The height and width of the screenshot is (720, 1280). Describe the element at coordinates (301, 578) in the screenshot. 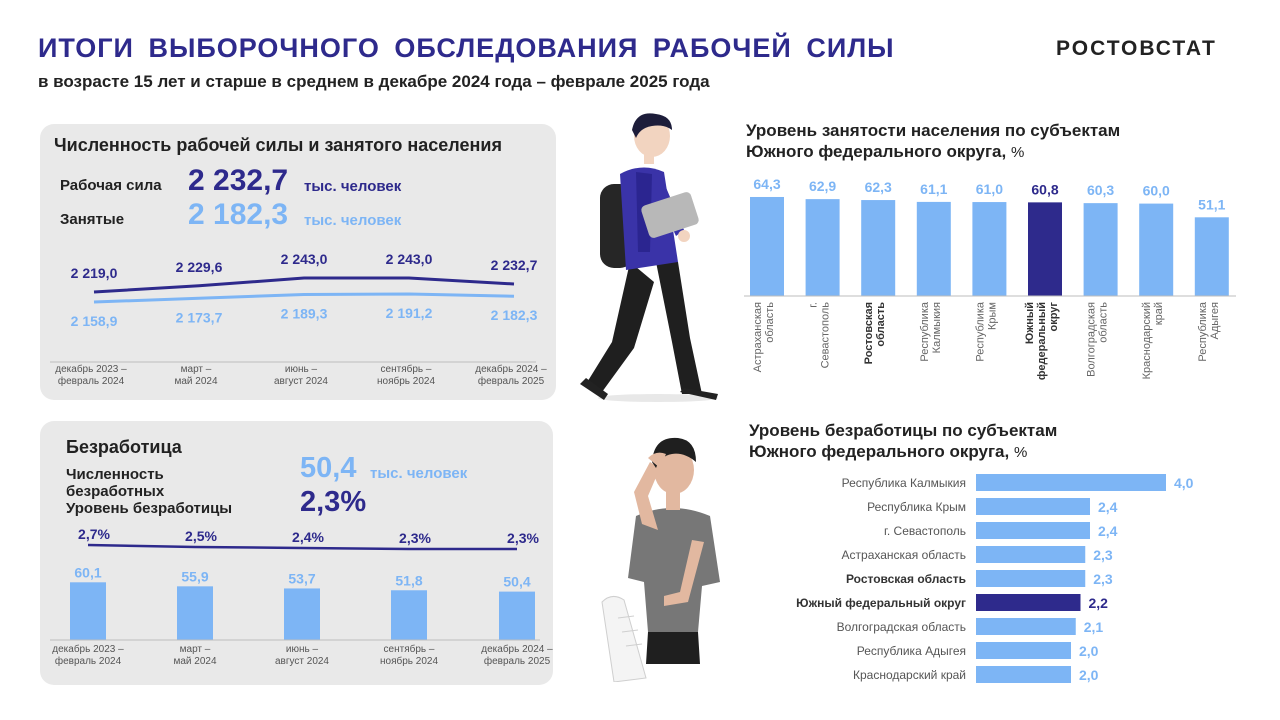

I see `unemployed-bar-label: 53,7` at that location.